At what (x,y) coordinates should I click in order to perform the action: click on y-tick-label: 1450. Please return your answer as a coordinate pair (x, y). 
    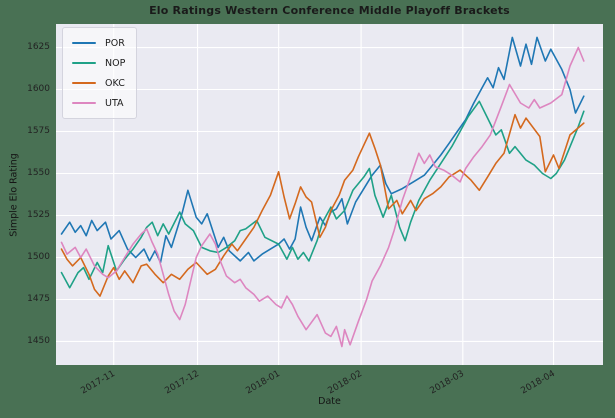
    Looking at the image, I should click on (38, 340).